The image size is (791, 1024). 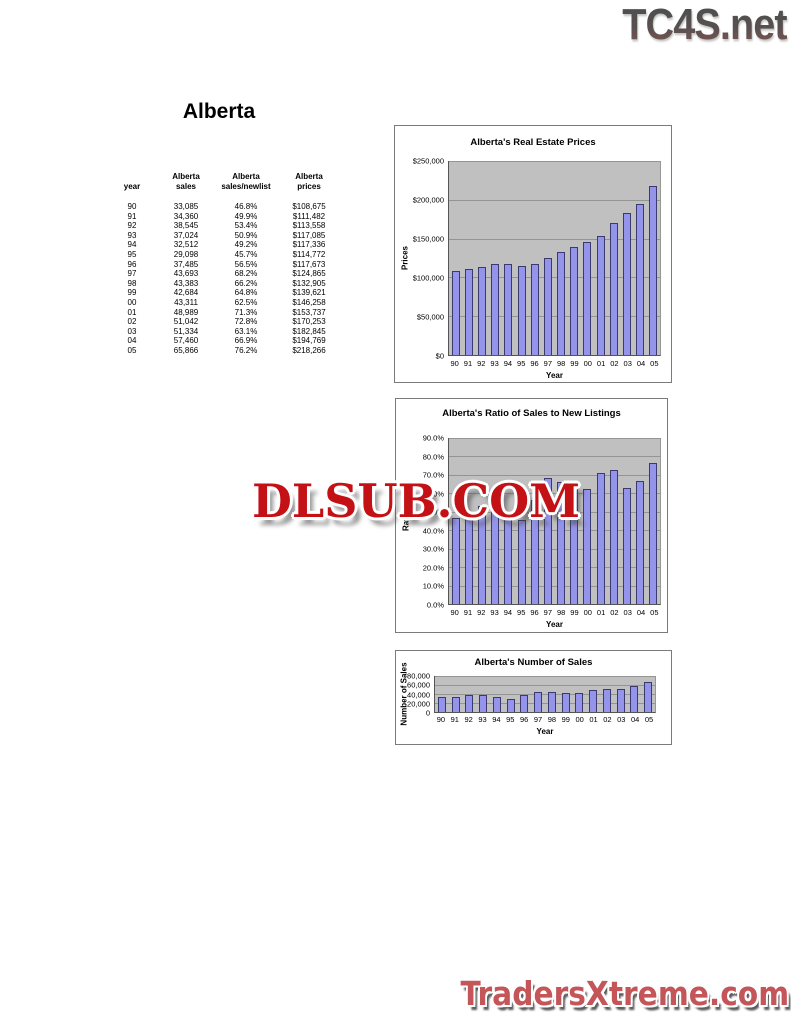 I want to click on table-row: 01 48,989 71.3% $153,737, so click(x=219, y=313).